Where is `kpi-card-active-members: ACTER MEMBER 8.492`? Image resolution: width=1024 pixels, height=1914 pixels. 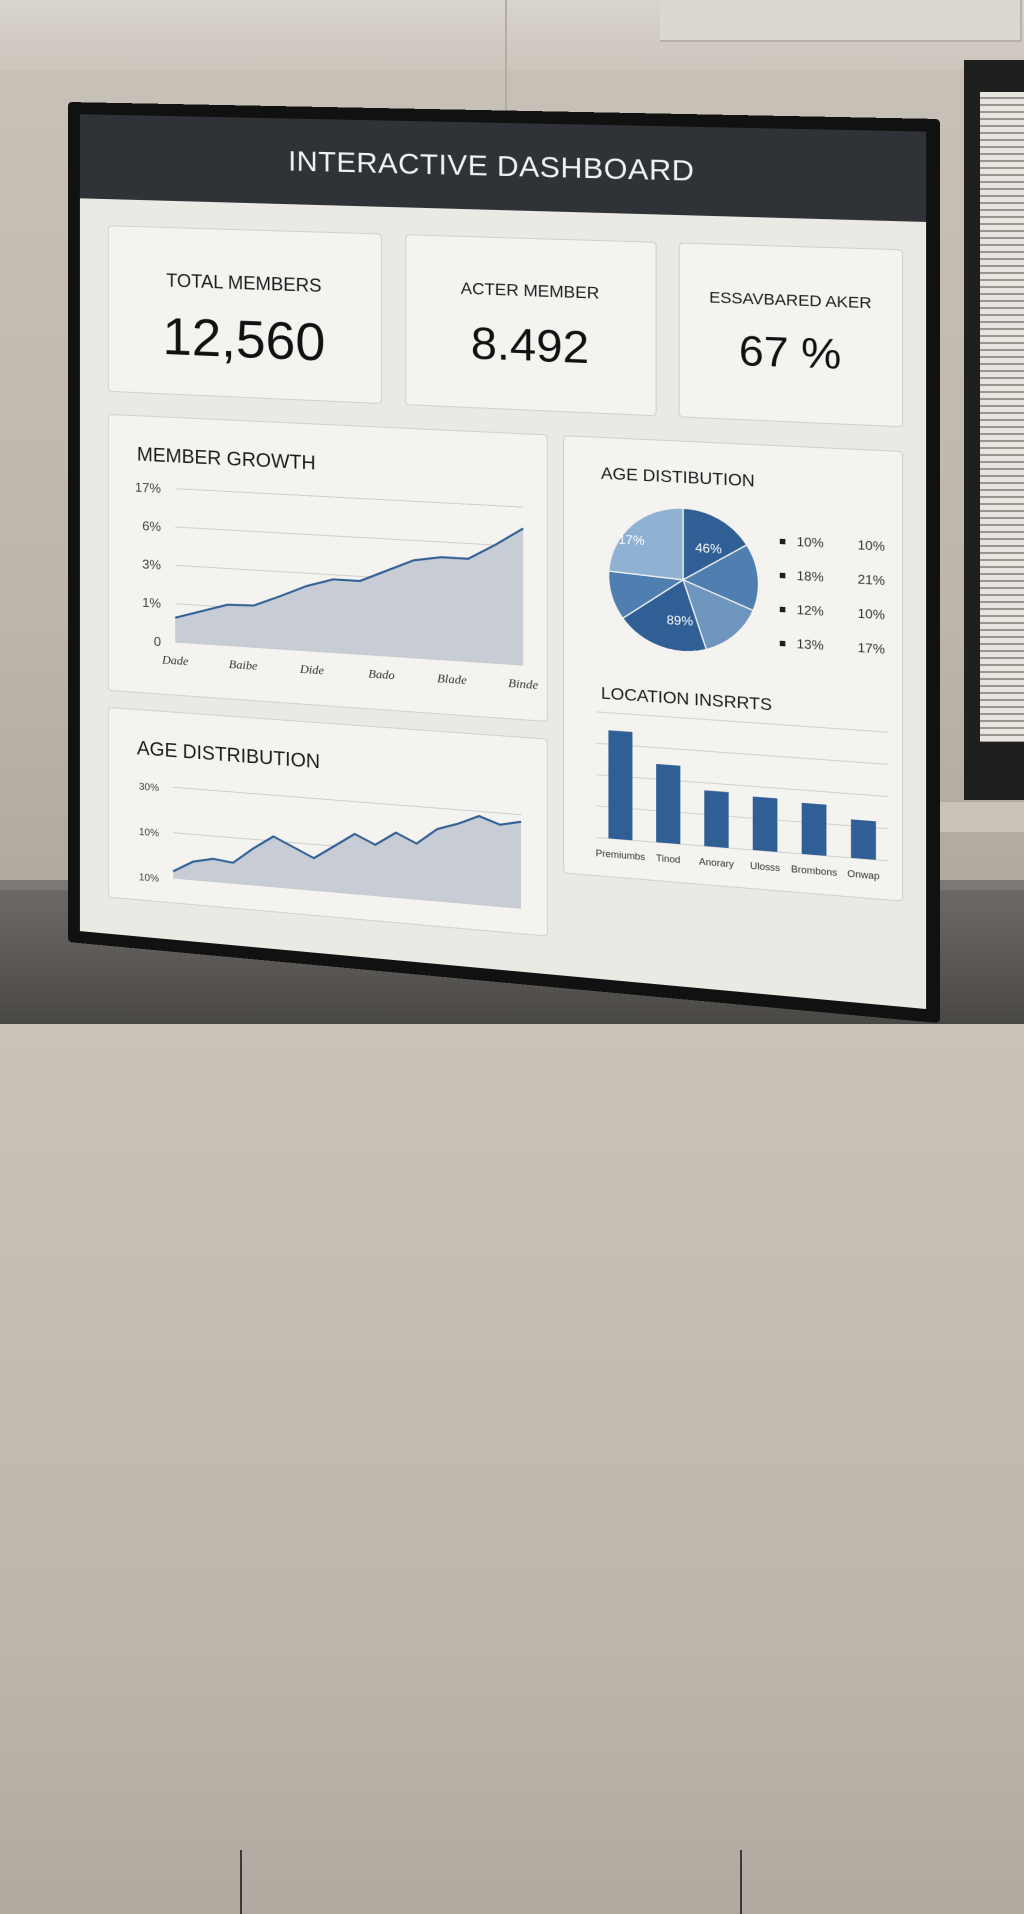
kpi-card-active-members: ACTER MEMBER 8.492 is located at coordinates (530, 325).